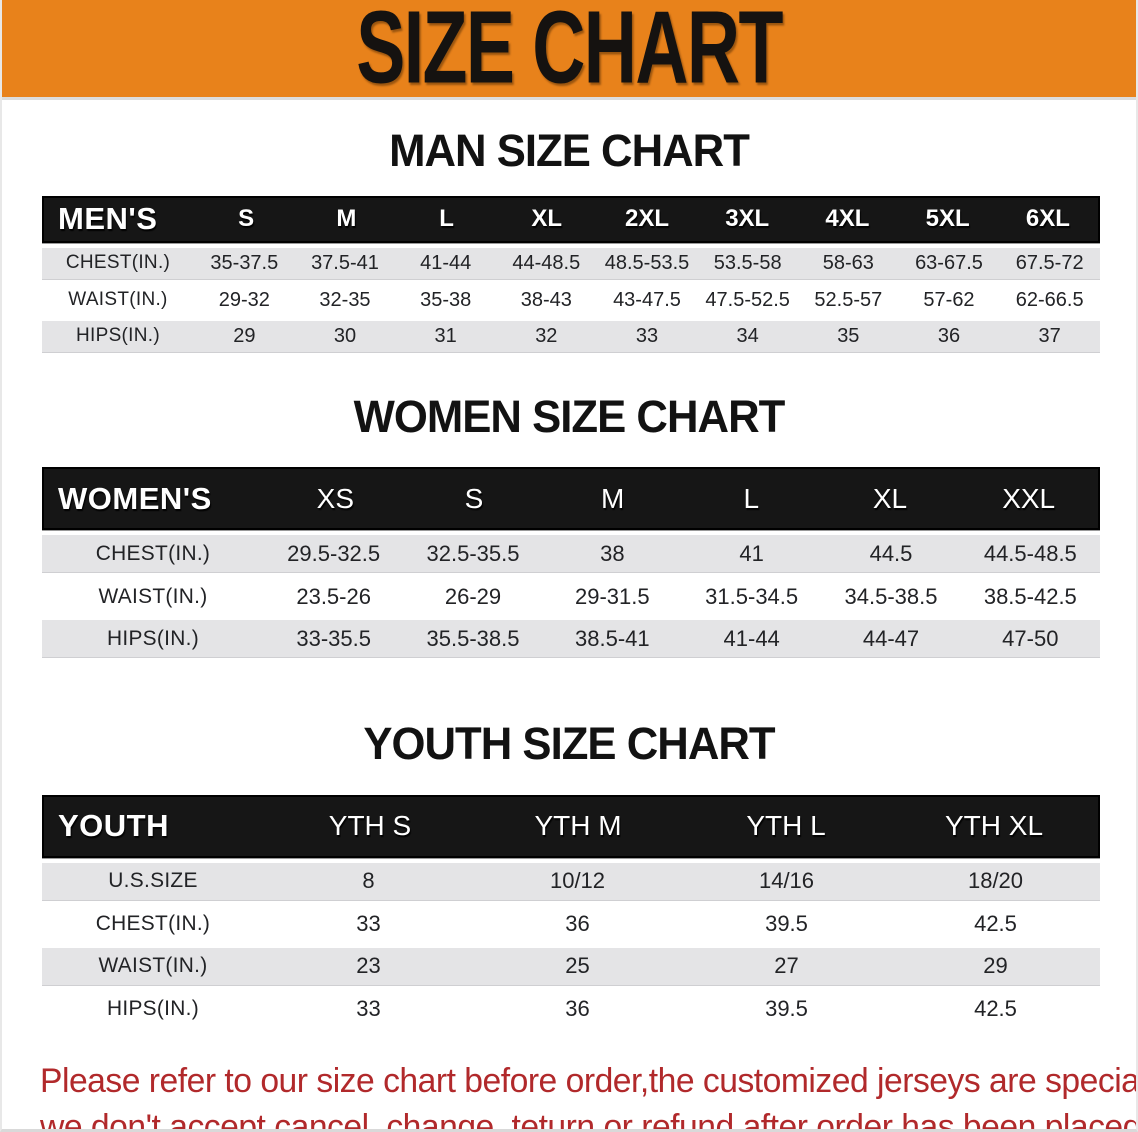  I want to click on size-value-cell: 53.5-58, so click(747, 262).